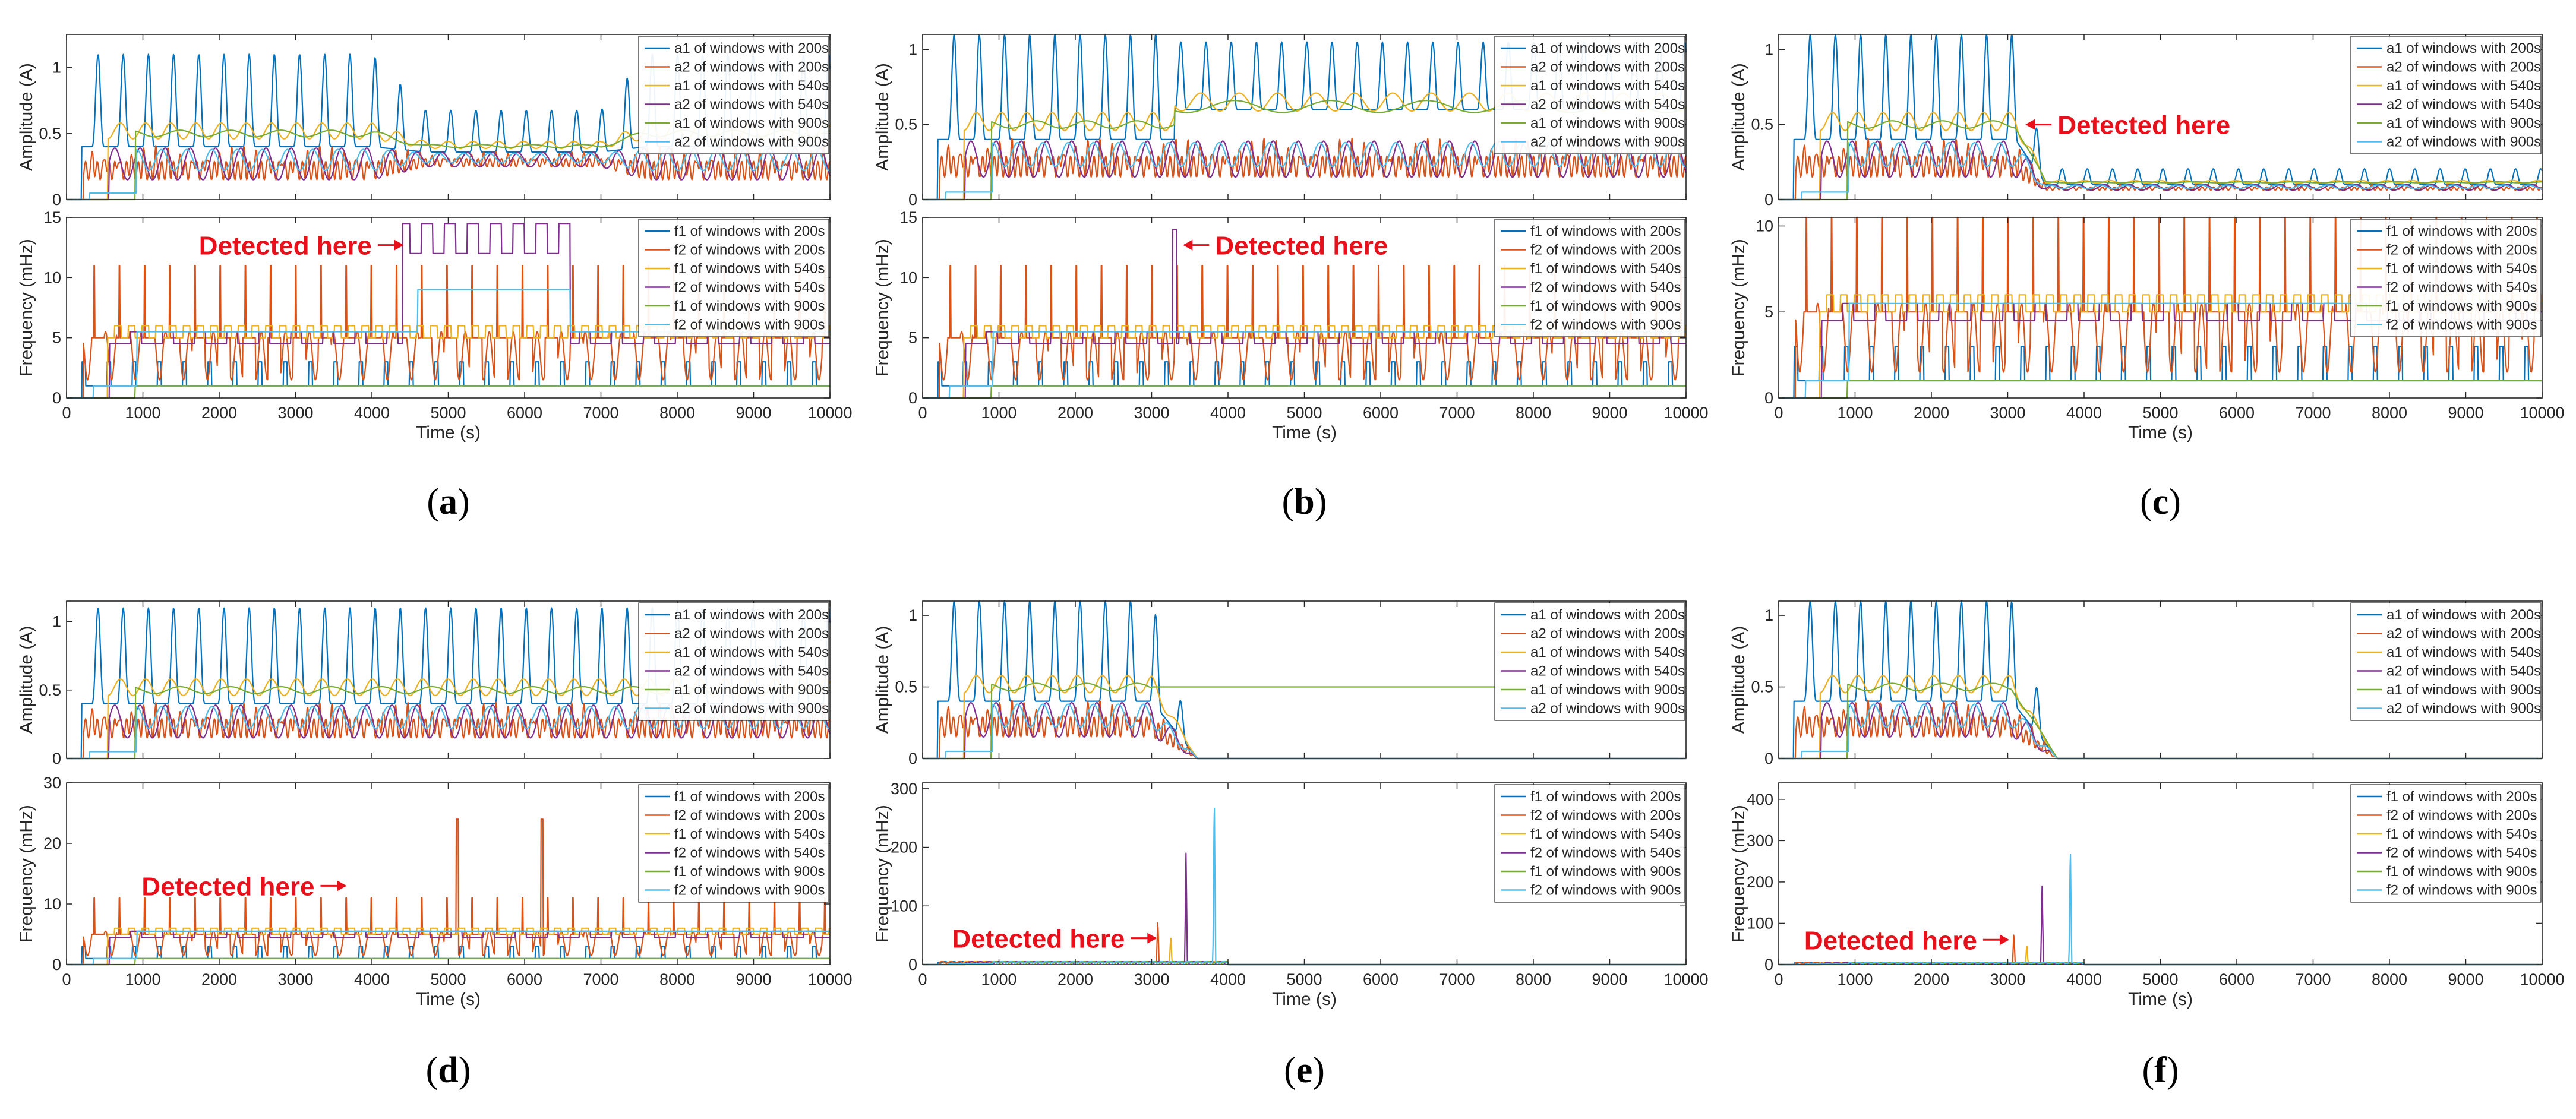  Describe the element at coordinates (751, 142) in the screenshot. I see `legend-entry: a2 of windows with 900s` at that location.